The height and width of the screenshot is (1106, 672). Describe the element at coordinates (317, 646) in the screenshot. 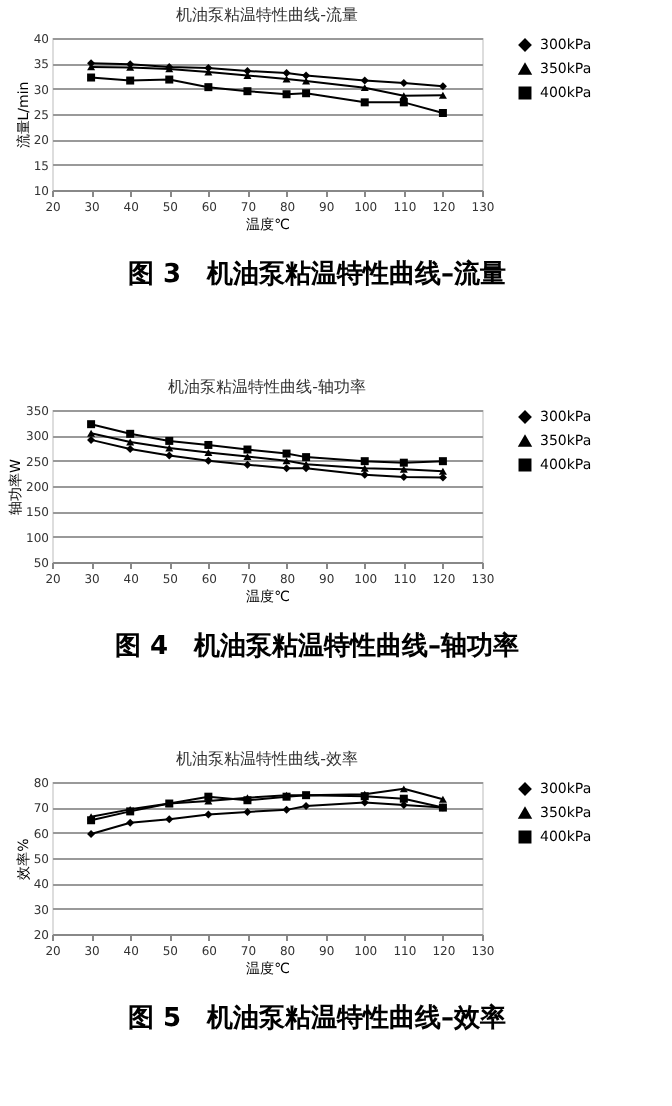

I see `caption: 图 4 机油泵粘温特性曲线–轴功率` at that location.